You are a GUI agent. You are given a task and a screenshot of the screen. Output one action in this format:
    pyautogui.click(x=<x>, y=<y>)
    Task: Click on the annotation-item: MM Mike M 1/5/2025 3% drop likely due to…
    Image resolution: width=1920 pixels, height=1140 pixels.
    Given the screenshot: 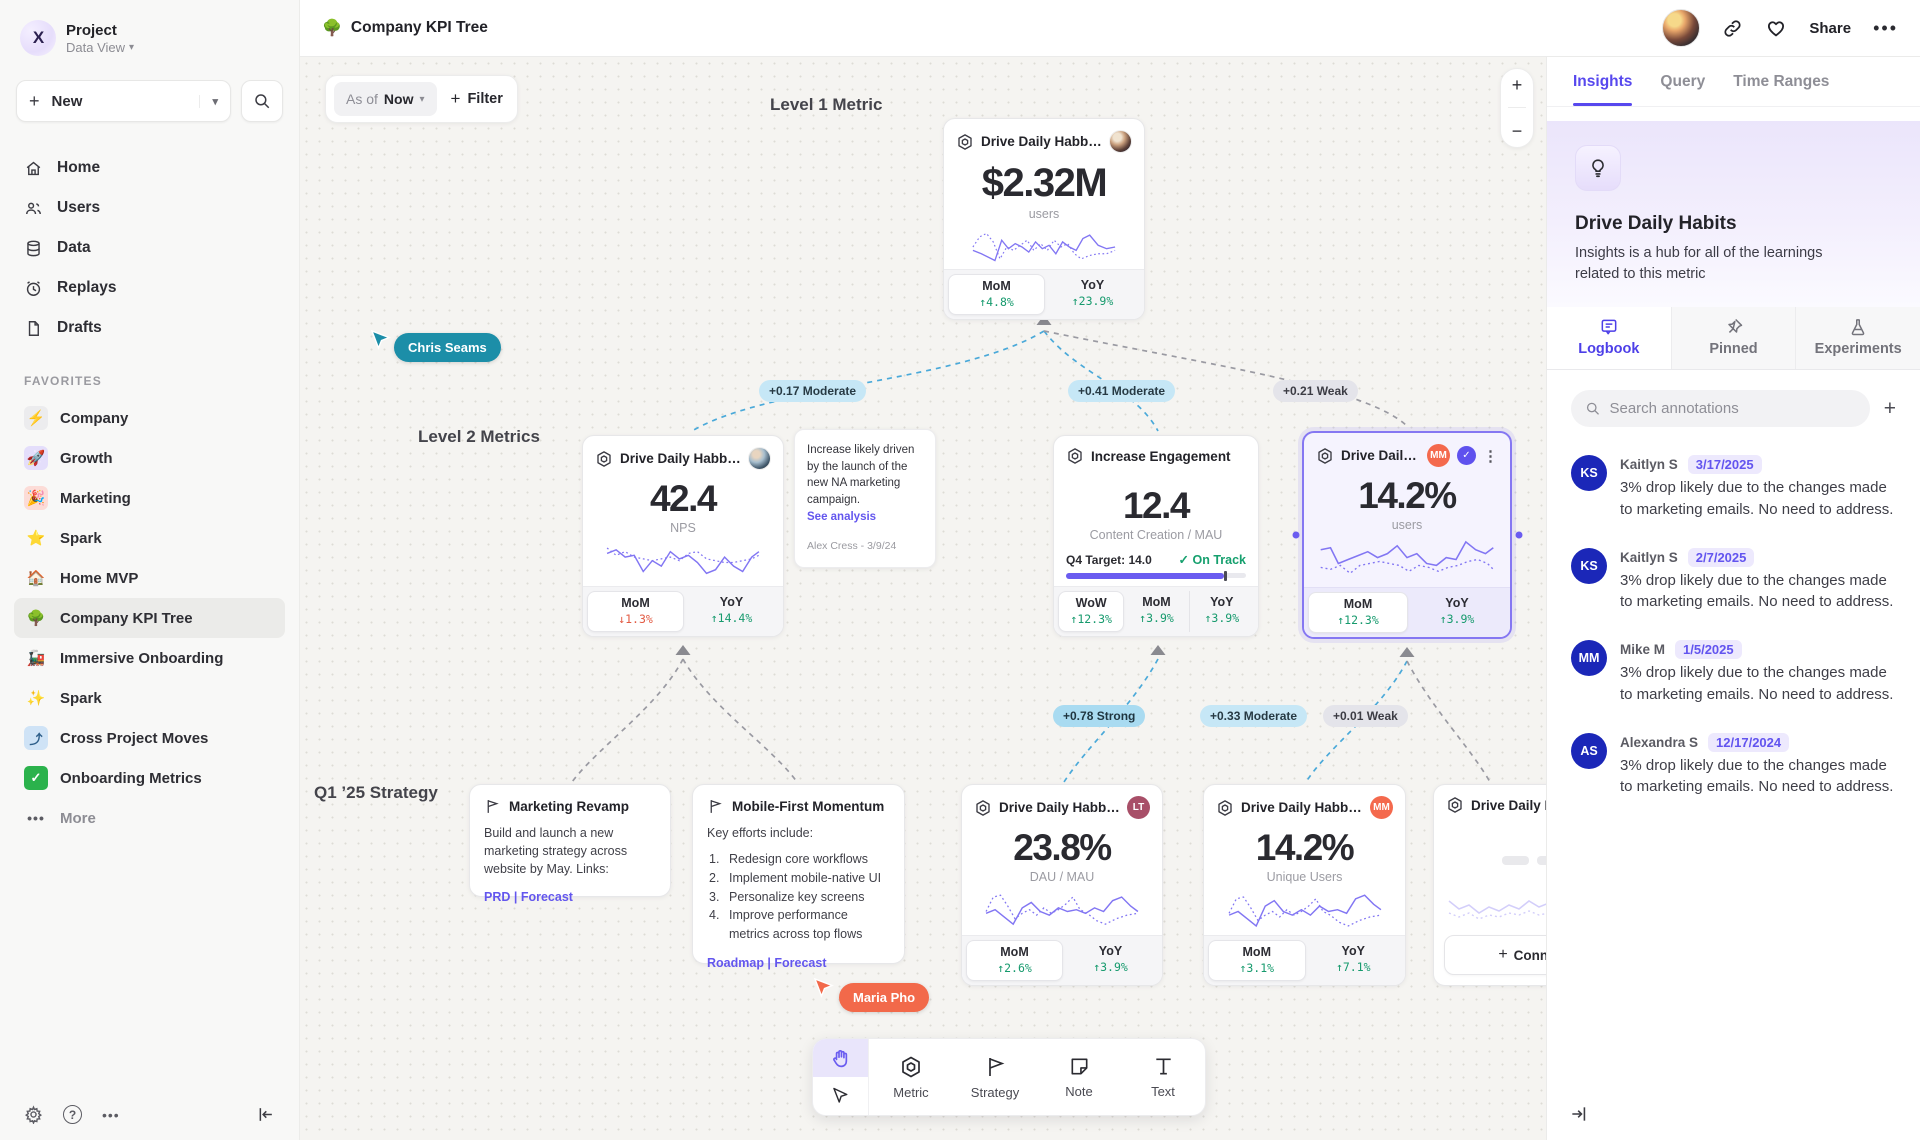 What is the action you would take?
    pyautogui.click(x=1733, y=673)
    